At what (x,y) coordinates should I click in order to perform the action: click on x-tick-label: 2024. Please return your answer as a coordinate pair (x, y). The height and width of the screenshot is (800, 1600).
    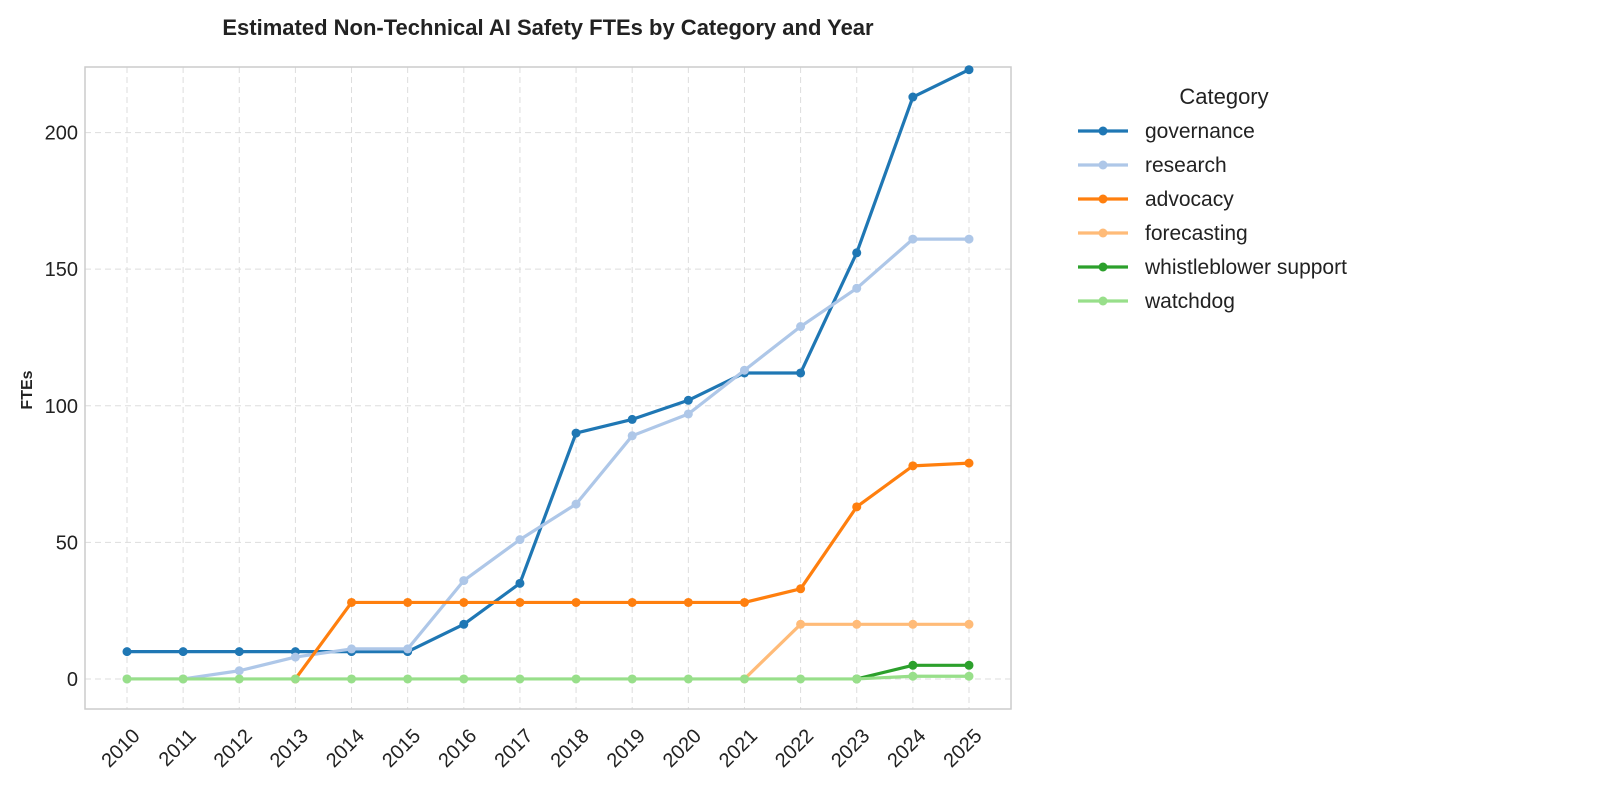
    Looking at the image, I should click on (906, 748).